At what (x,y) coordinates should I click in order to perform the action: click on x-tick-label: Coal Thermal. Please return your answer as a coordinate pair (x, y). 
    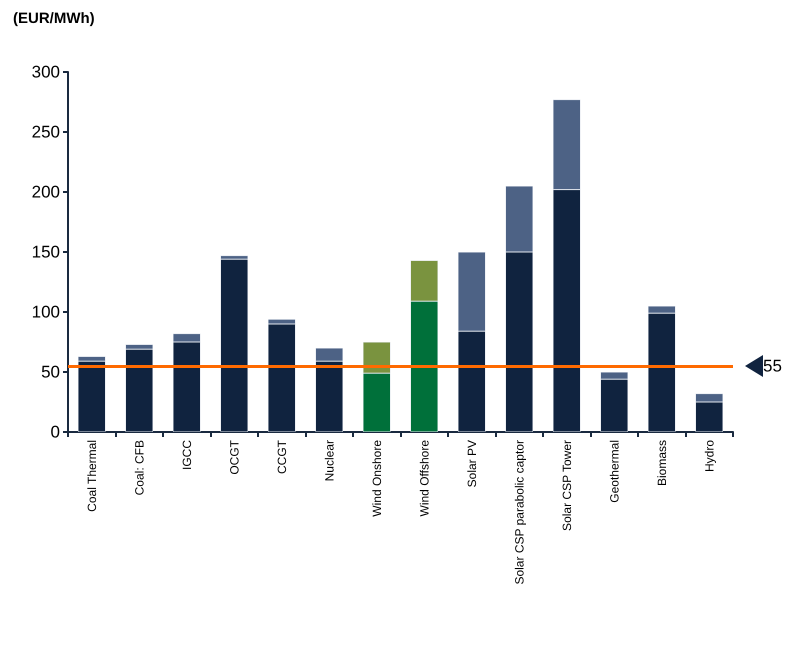
    Looking at the image, I should click on (91, 476).